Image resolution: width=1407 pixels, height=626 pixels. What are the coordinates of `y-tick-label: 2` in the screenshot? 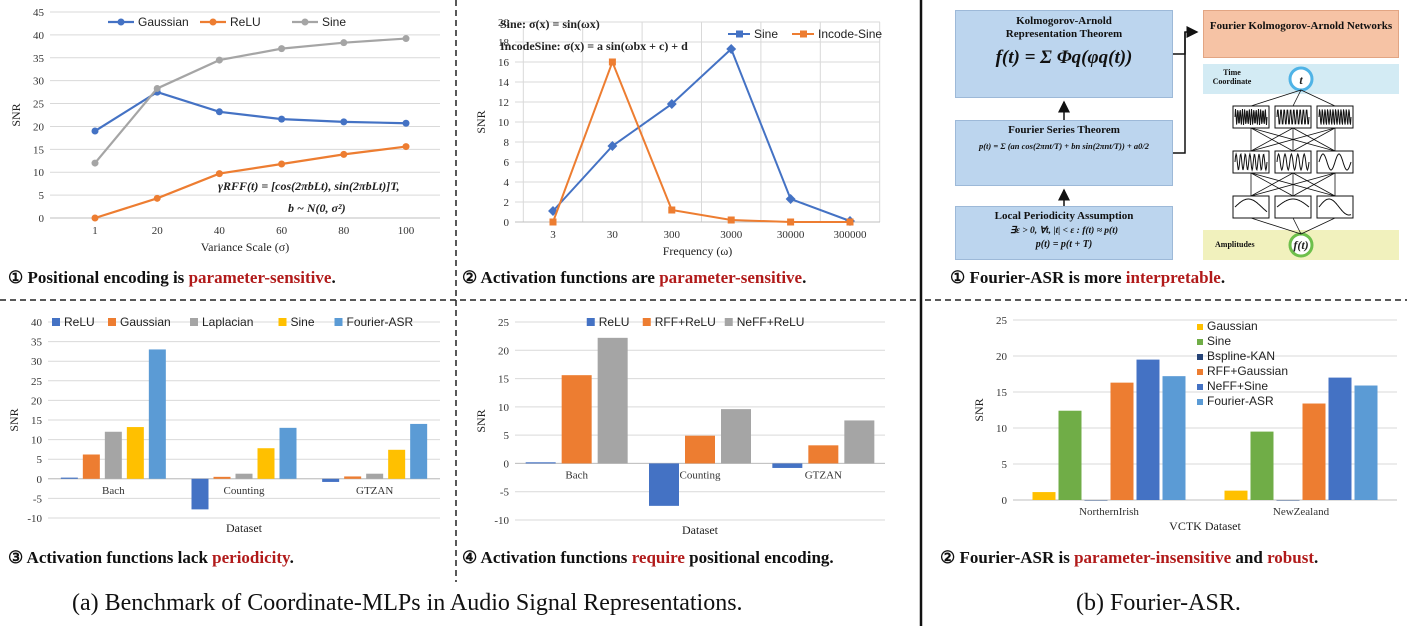 It's located at (507, 203).